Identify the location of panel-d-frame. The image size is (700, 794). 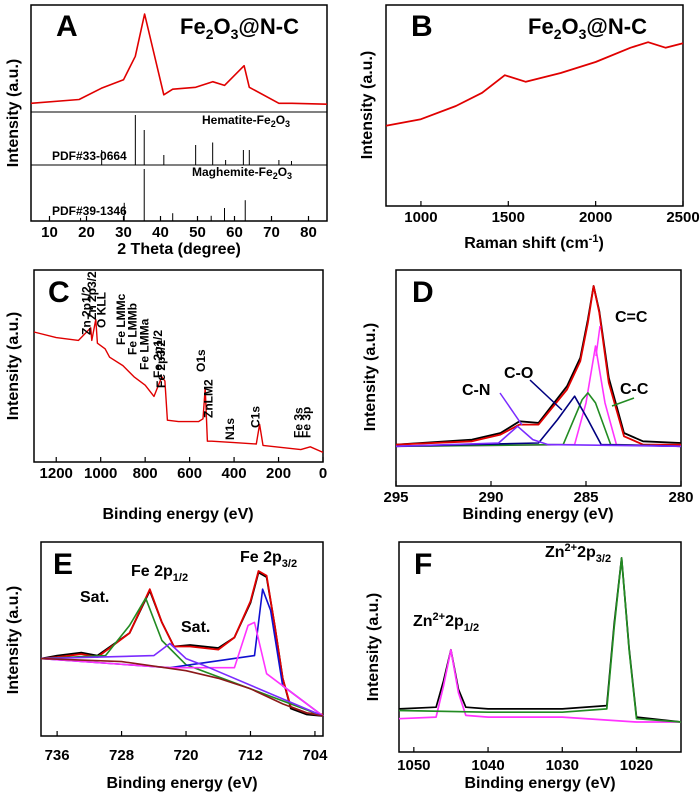
(538, 378).